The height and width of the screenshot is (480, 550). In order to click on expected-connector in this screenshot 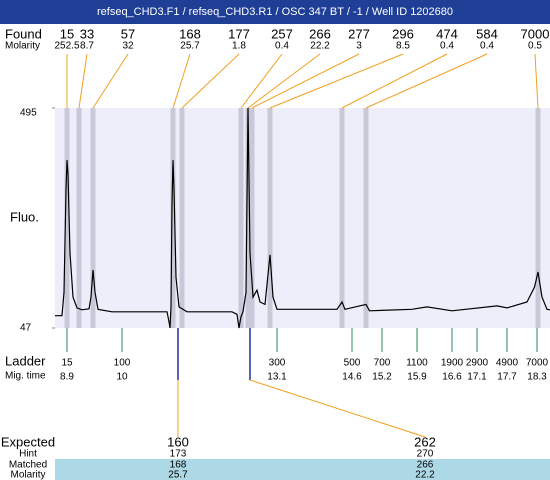, I will do `click(337, 408)`.